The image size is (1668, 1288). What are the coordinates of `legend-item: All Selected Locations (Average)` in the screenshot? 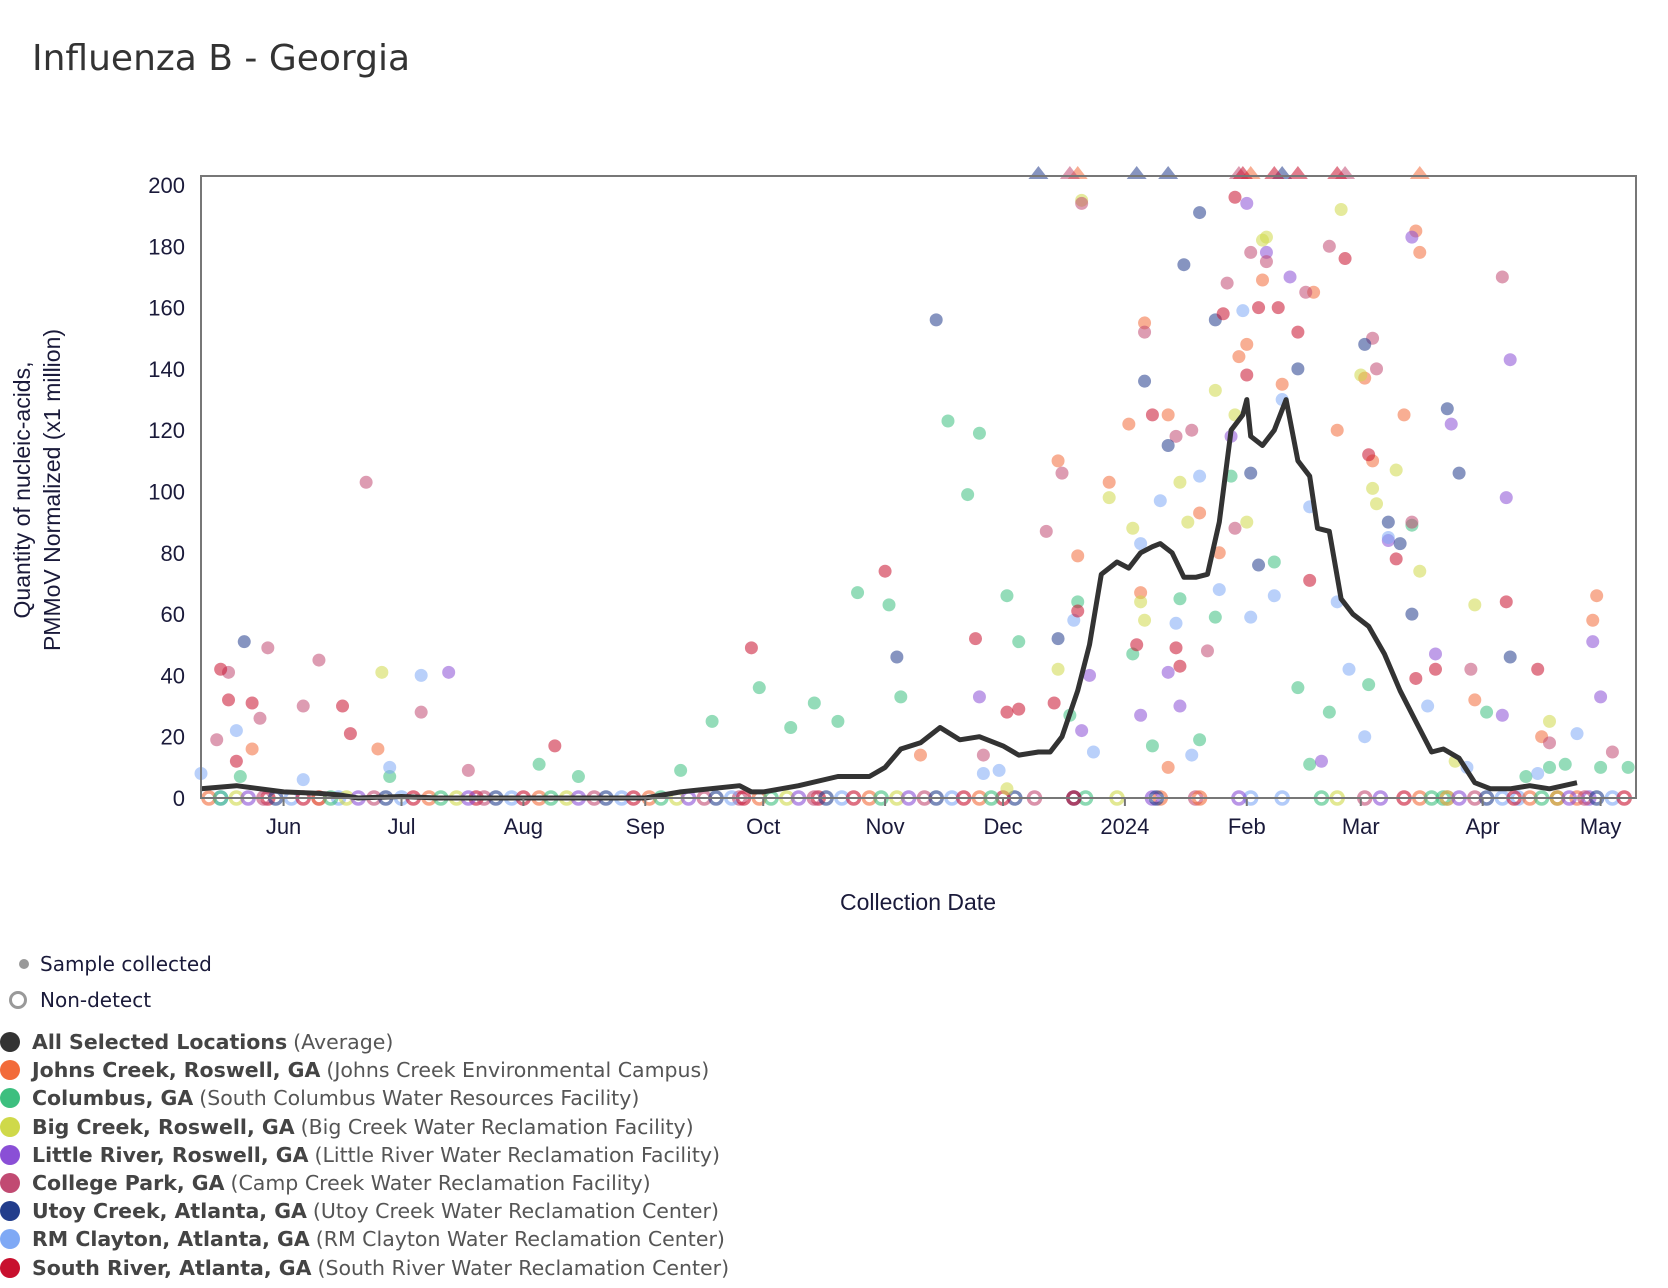 It's located at (364, 1042).